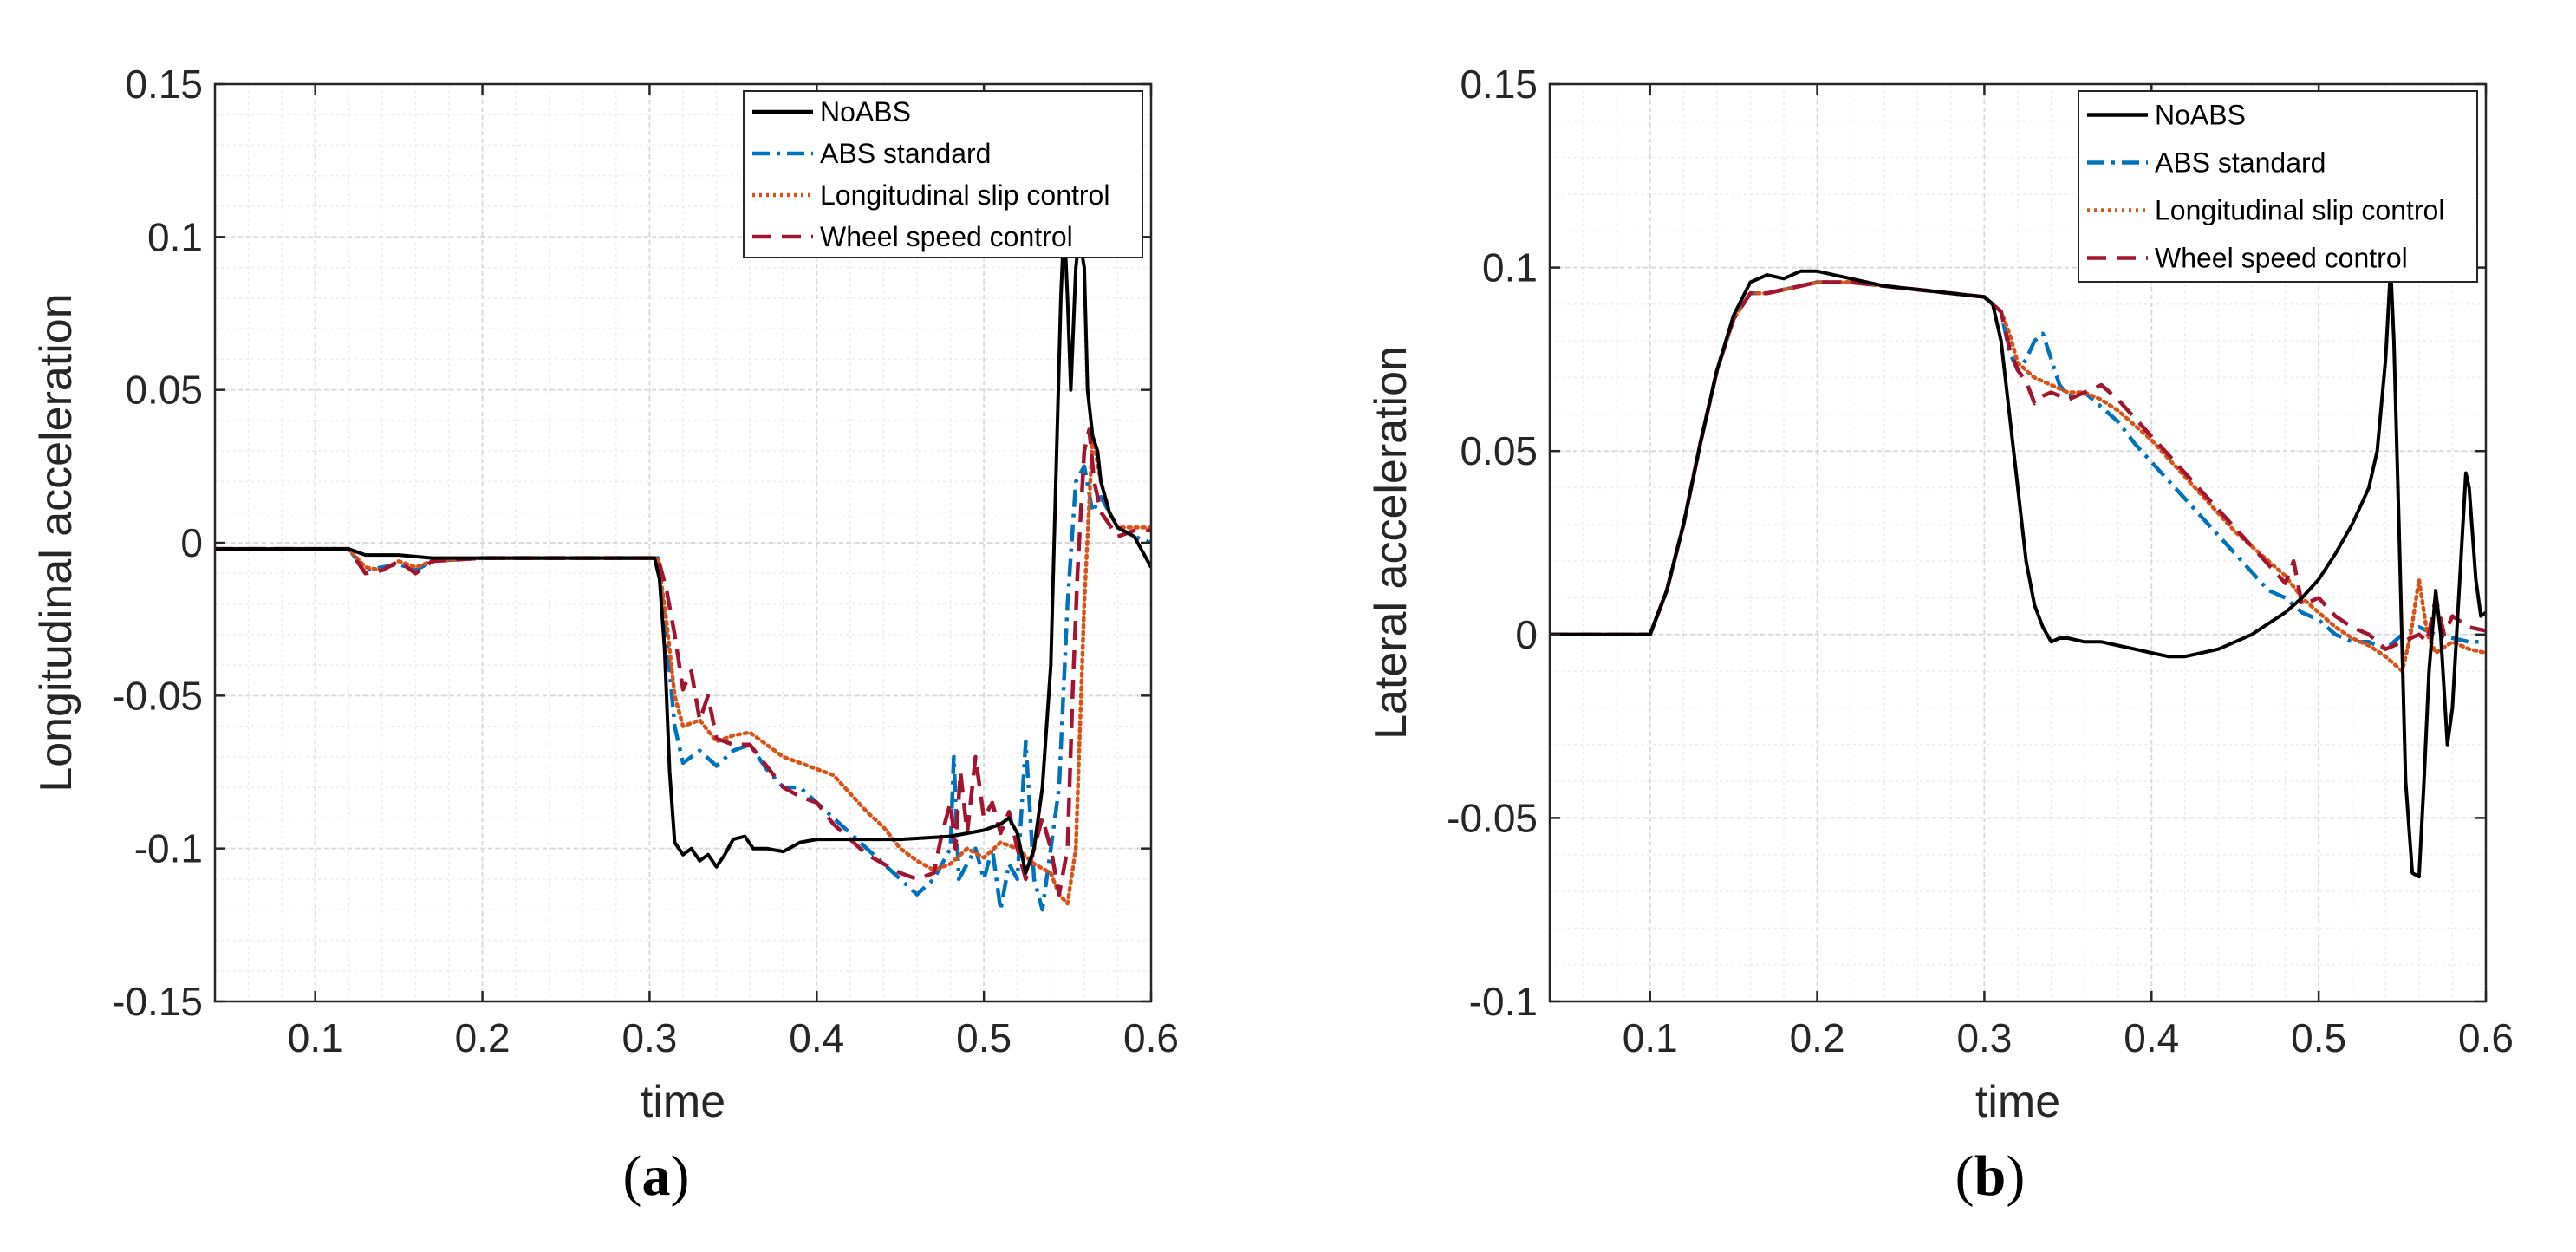 The image size is (2576, 1252). I want to click on panel-label-a: (a), so click(656, 1176).